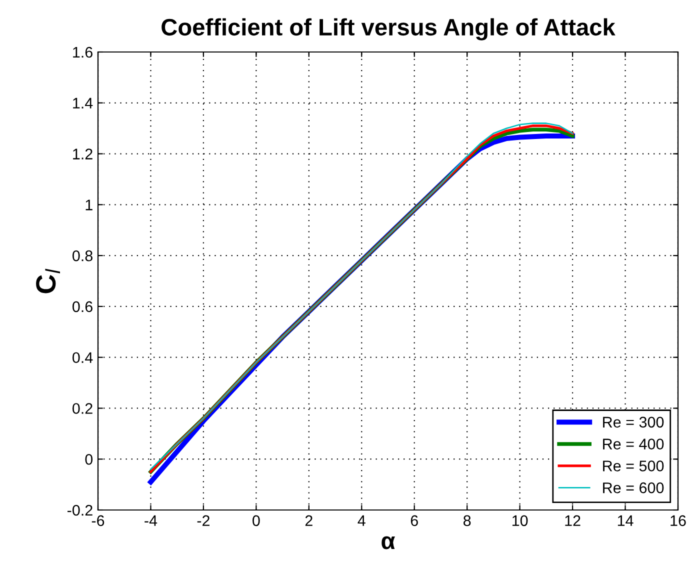 The image size is (689, 565). I want to click on x-tick-label: 6, so click(414, 520).